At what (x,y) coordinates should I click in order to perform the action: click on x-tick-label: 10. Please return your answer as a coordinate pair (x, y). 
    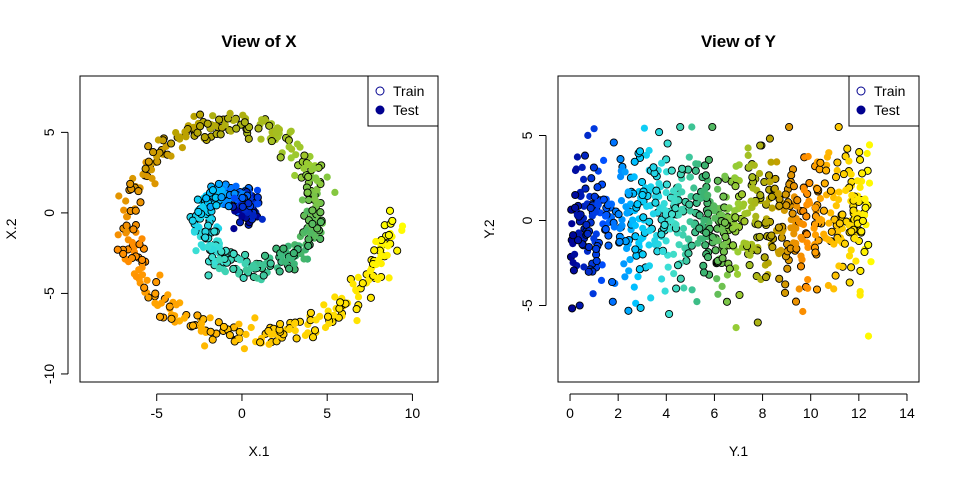
    Looking at the image, I should click on (413, 413).